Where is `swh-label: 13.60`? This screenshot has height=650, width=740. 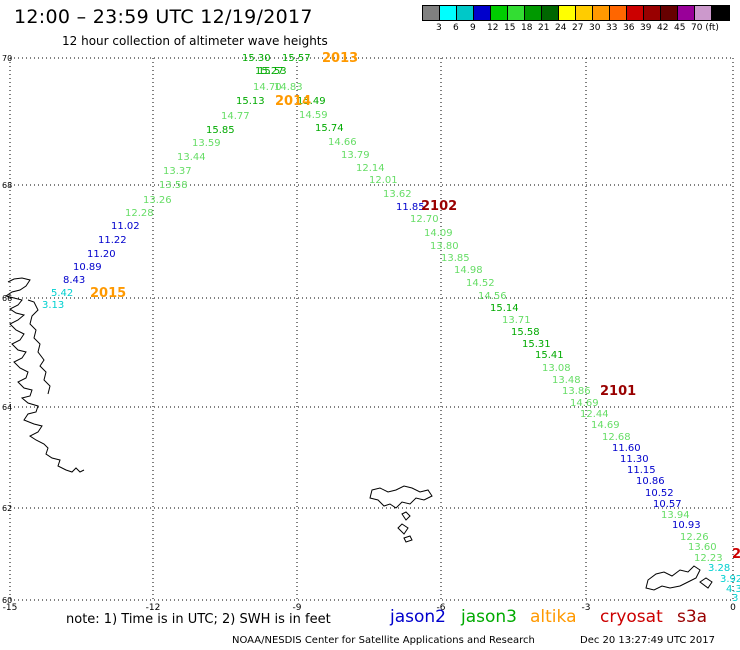 swh-label: 13.60 is located at coordinates (702, 547).